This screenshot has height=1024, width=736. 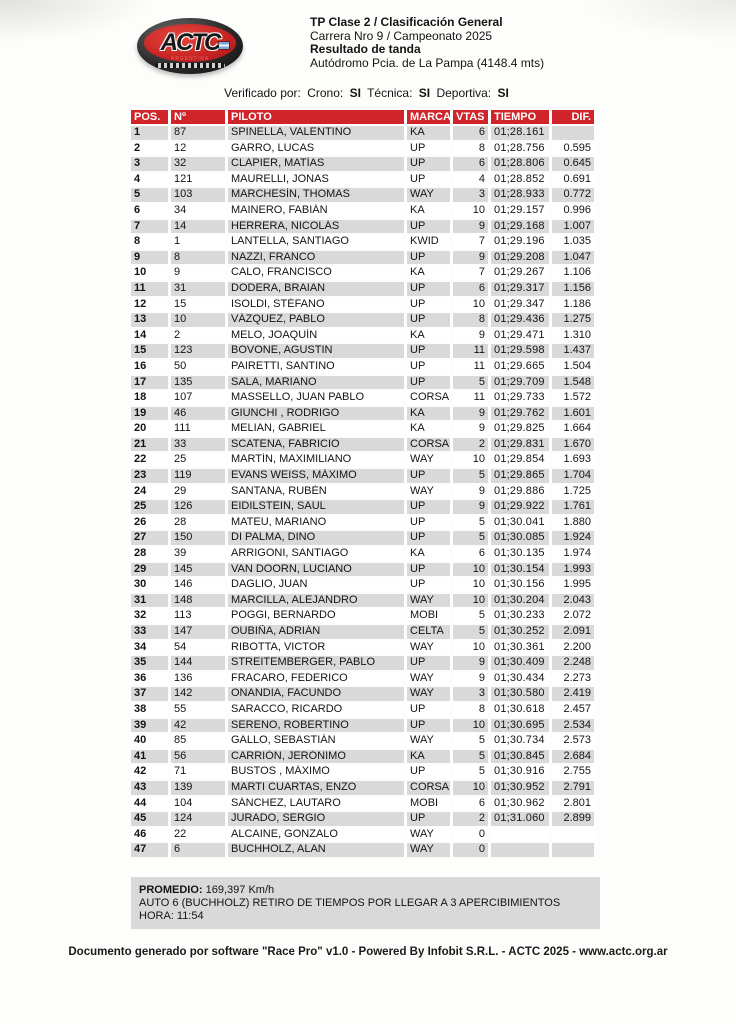 I want to click on table-row: 32 113 POGGI, BERNARDO MOBI 5 01;30.233 2.072, so click(x=362, y=616).